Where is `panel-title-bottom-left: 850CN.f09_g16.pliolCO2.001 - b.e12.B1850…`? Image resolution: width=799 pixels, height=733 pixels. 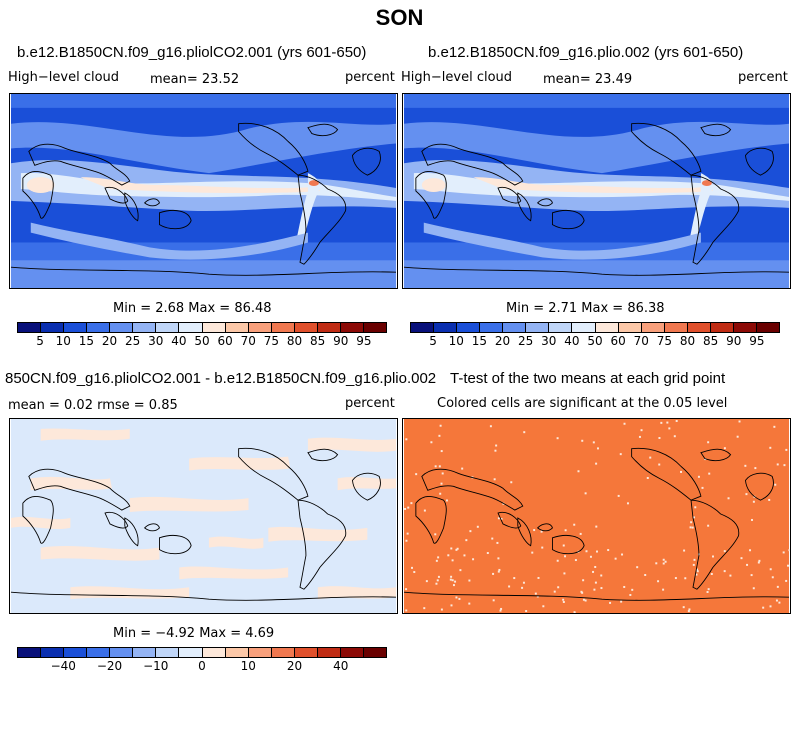
panel-title-bottom-left: 850CN.f09_g16.pliolCO2.001 - b.e12.B1850… is located at coordinates (221, 378).